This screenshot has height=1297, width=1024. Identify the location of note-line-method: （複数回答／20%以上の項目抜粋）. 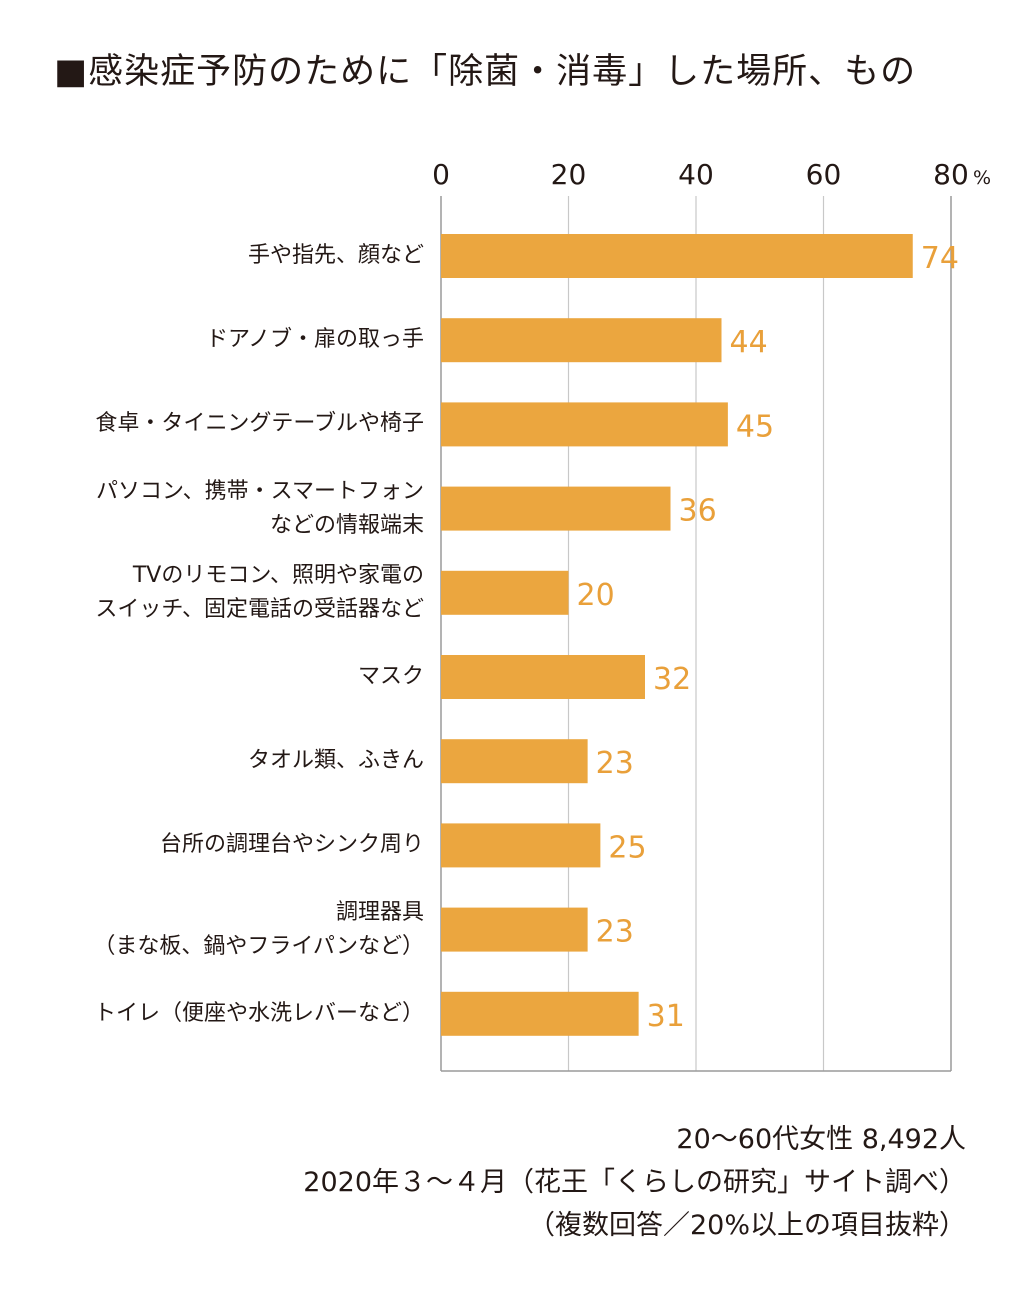
(746, 1225).